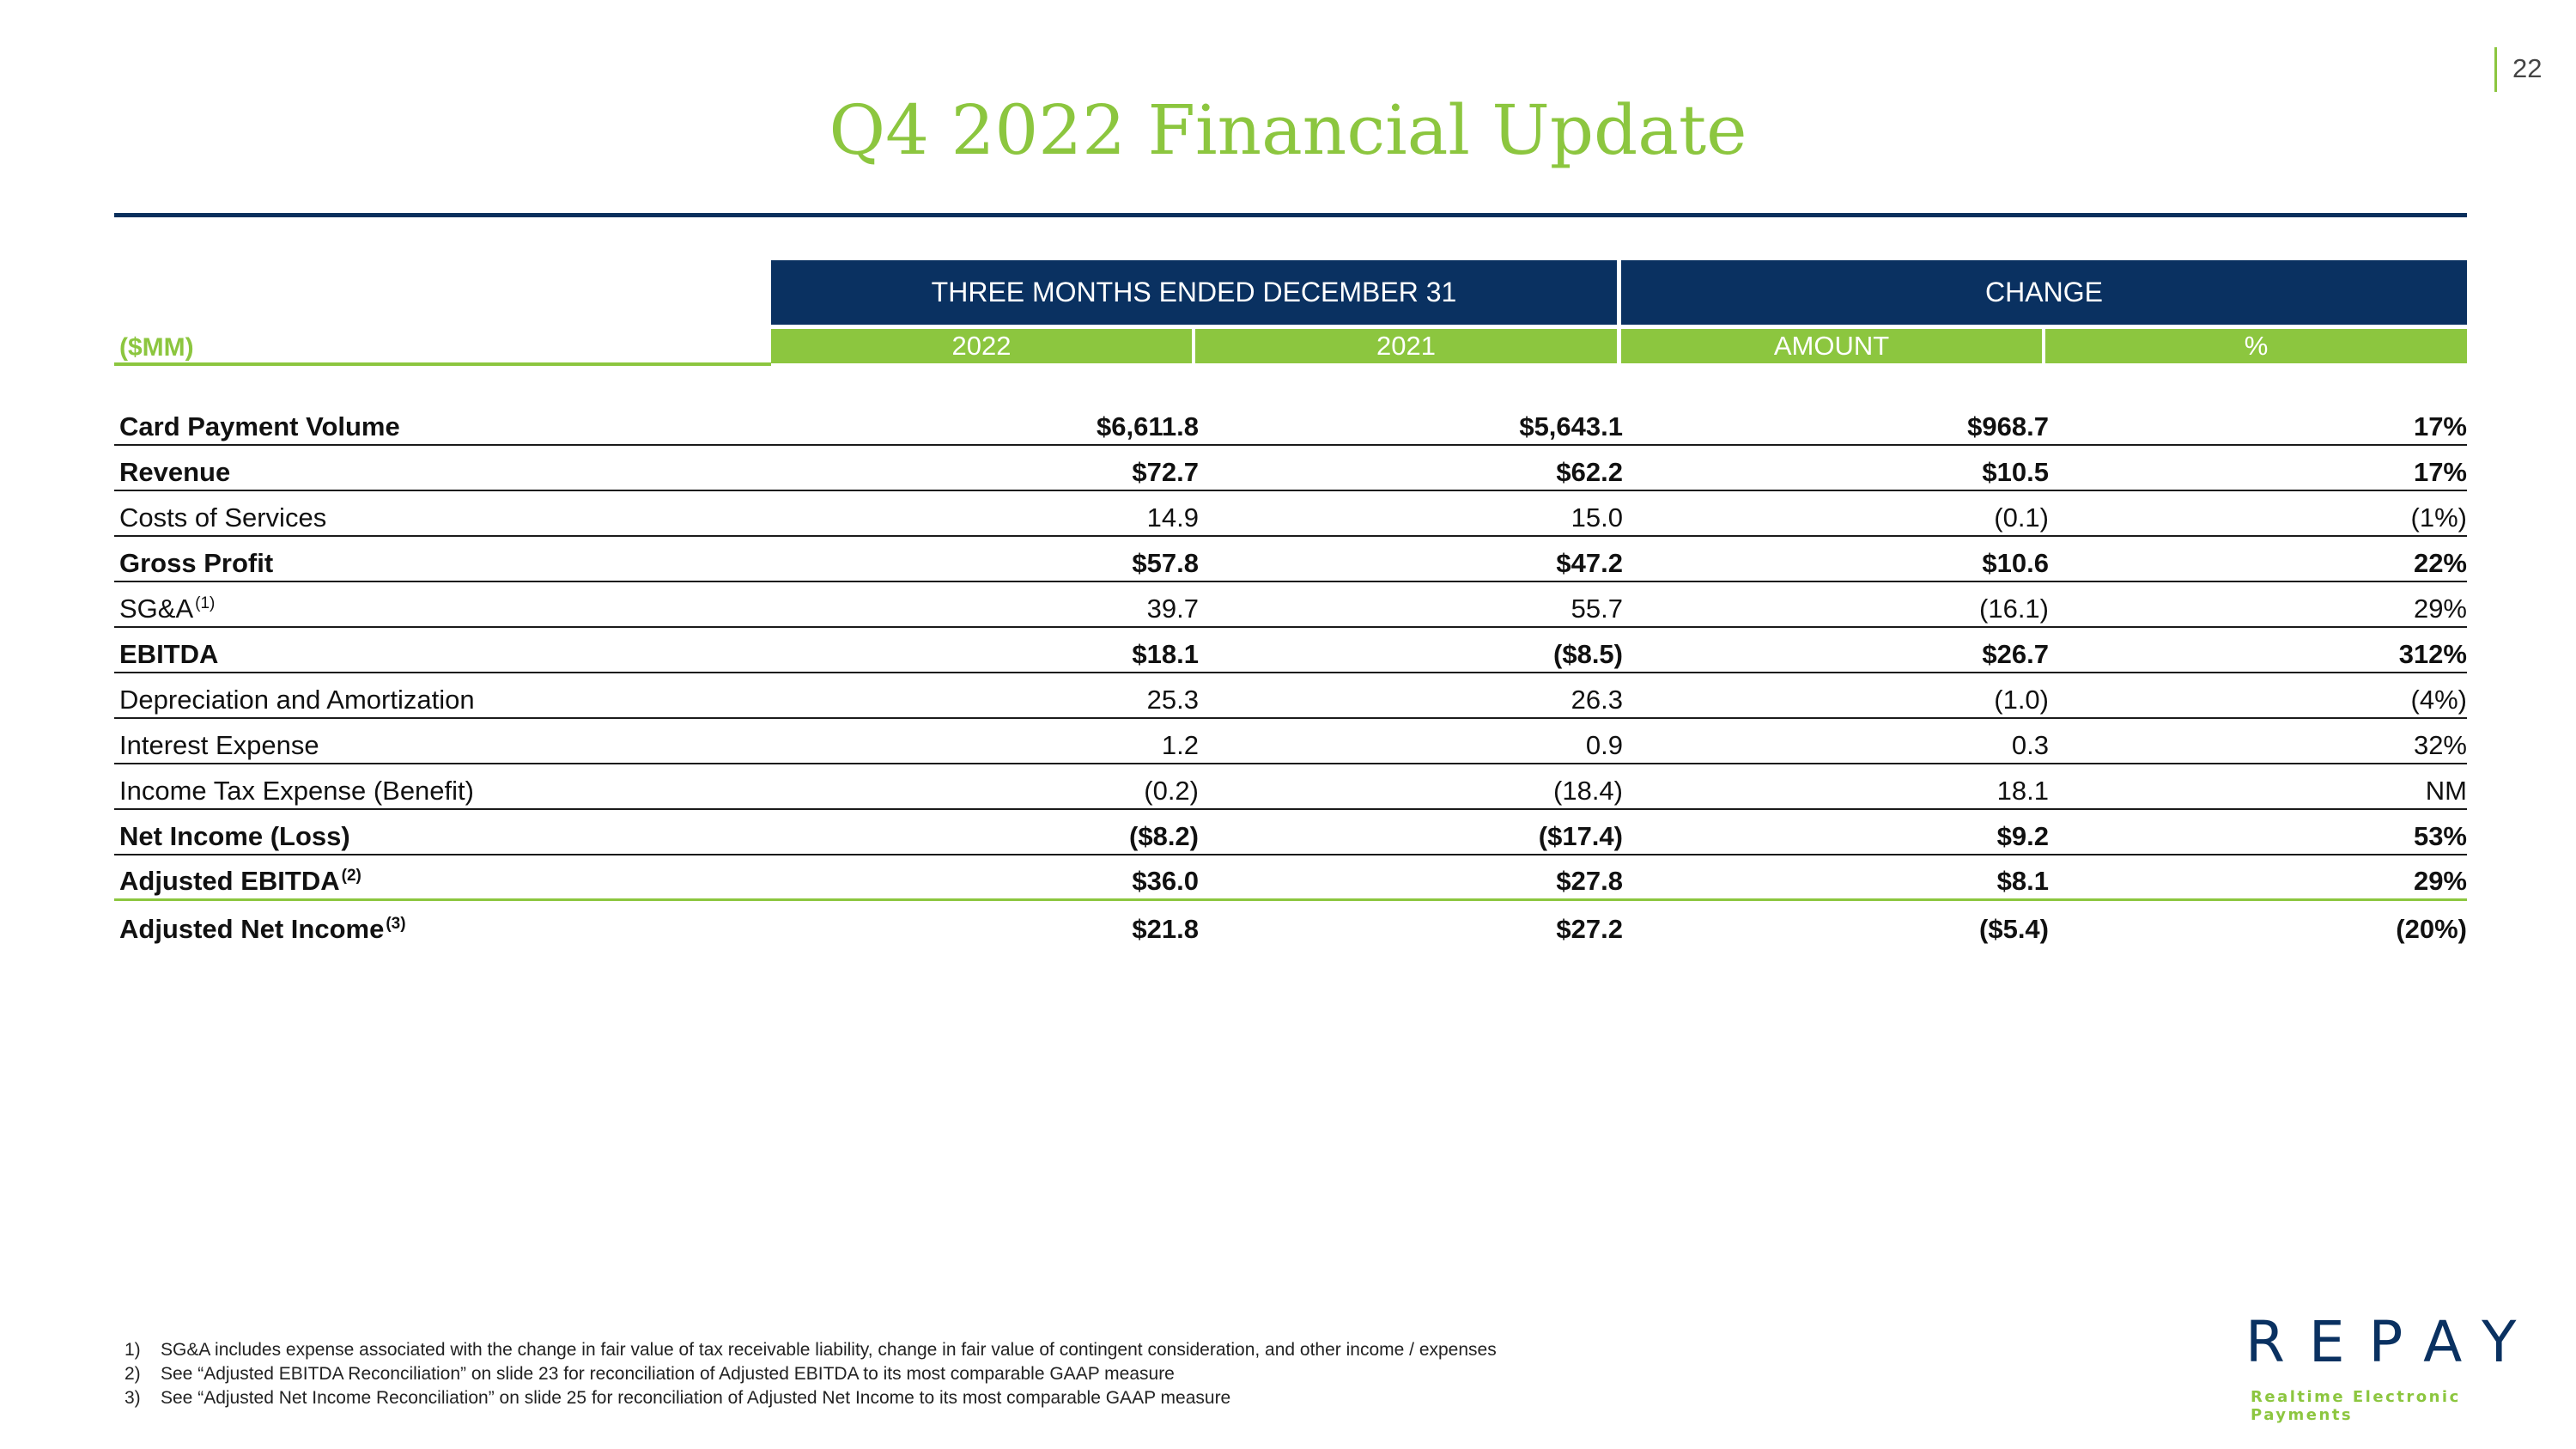 This screenshot has height=1449, width=2576. Describe the element at coordinates (1597, 608) in the screenshot. I see `cell-2021: 55.7` at that location.